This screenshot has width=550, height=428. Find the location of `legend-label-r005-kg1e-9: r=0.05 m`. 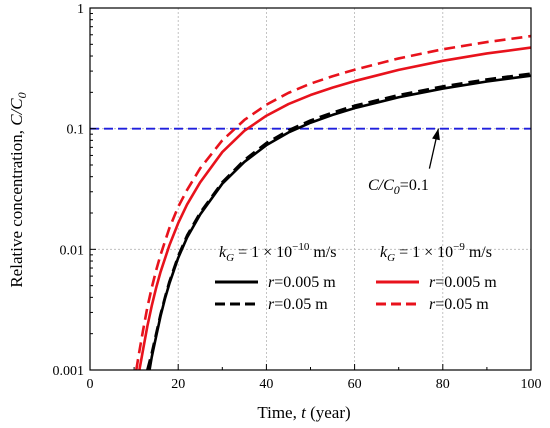

legend-label-r005-kg1e-9: r=0.05 m is located at coordinates (459, 304).